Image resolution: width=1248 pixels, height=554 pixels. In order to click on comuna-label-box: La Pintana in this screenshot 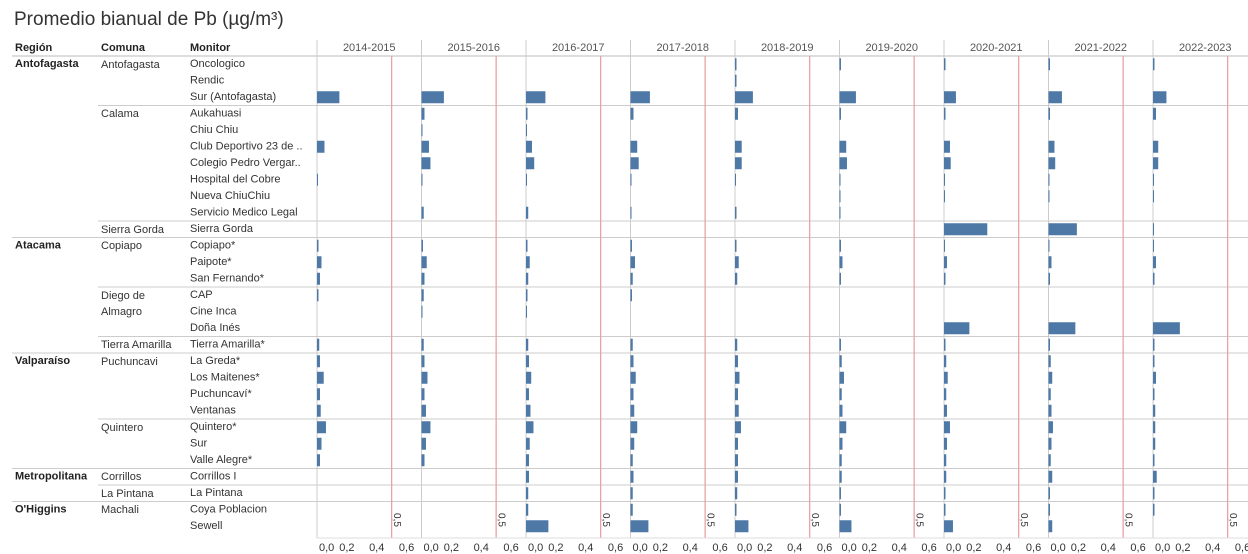, I will do `click(127, 494)`.